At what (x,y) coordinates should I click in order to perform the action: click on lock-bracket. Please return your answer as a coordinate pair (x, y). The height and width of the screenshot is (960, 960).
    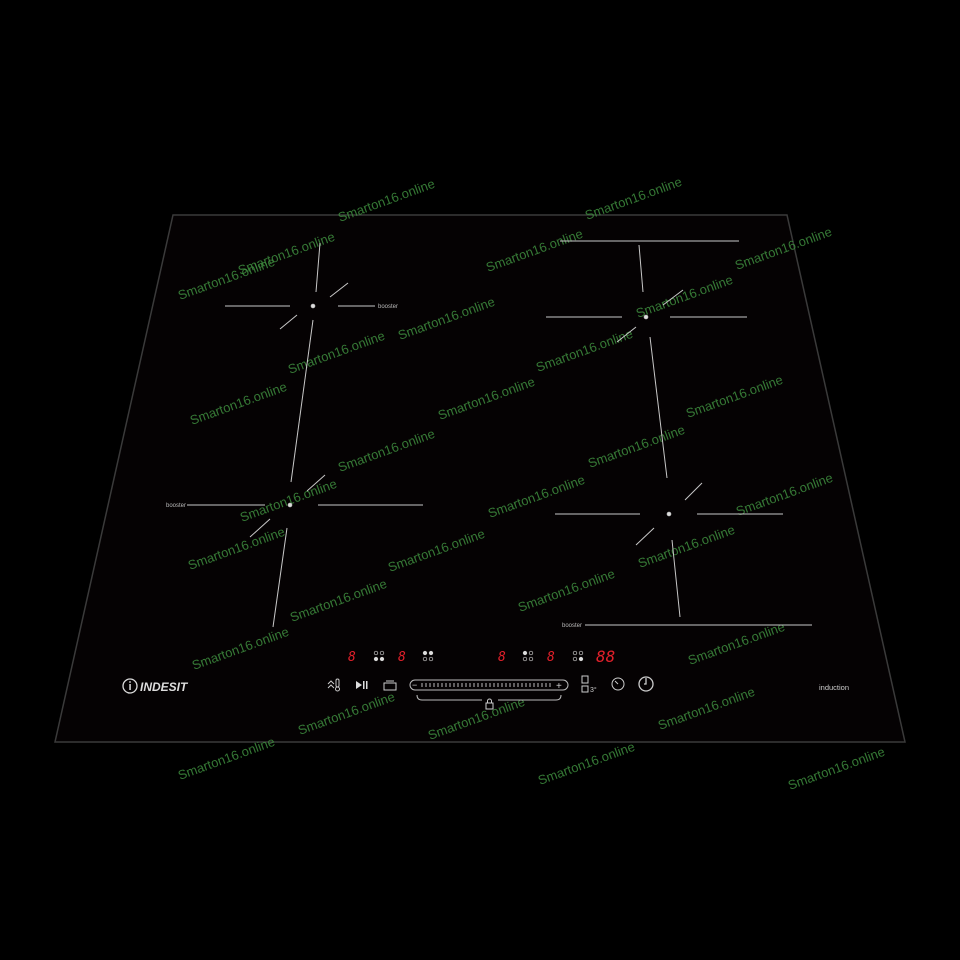
    Looking at the image, I should click on (489, 697).